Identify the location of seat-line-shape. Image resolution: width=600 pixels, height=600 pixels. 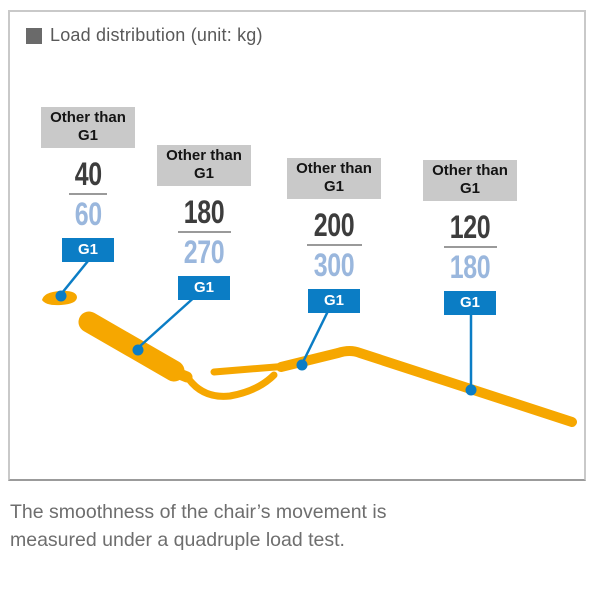
(251, 369).